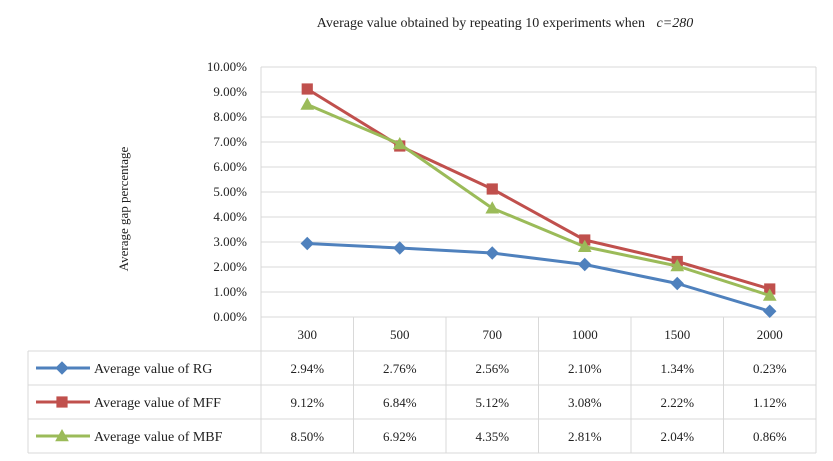 Image resolution: width=833 pixels, height=461 pixels. What do you see at coordinates (230, 216) in the screenshot?
I see `y-tick-label: 4.00%` at bounding box center [230, 216].